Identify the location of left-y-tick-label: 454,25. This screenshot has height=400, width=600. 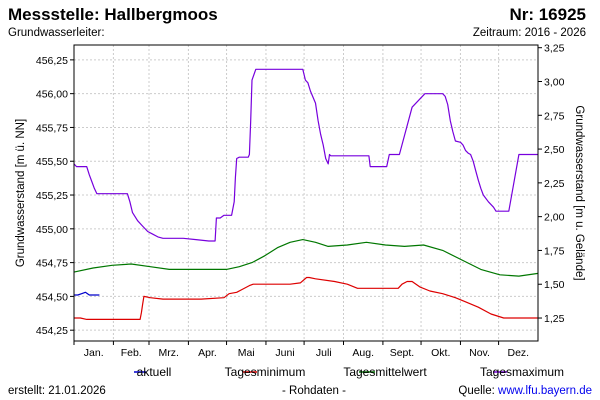
(52, 331).